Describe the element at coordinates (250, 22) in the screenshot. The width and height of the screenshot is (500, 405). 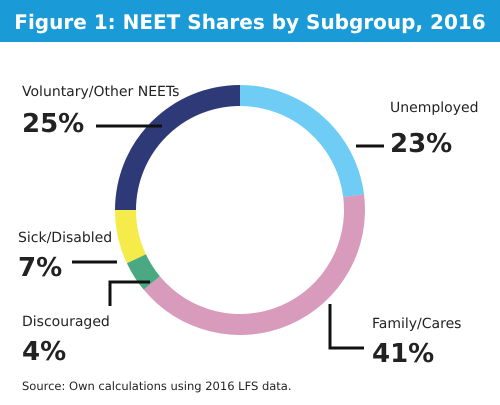
I see `chart-title: Figure 1: NEET Shares by Subgroup, 2016` at that location.